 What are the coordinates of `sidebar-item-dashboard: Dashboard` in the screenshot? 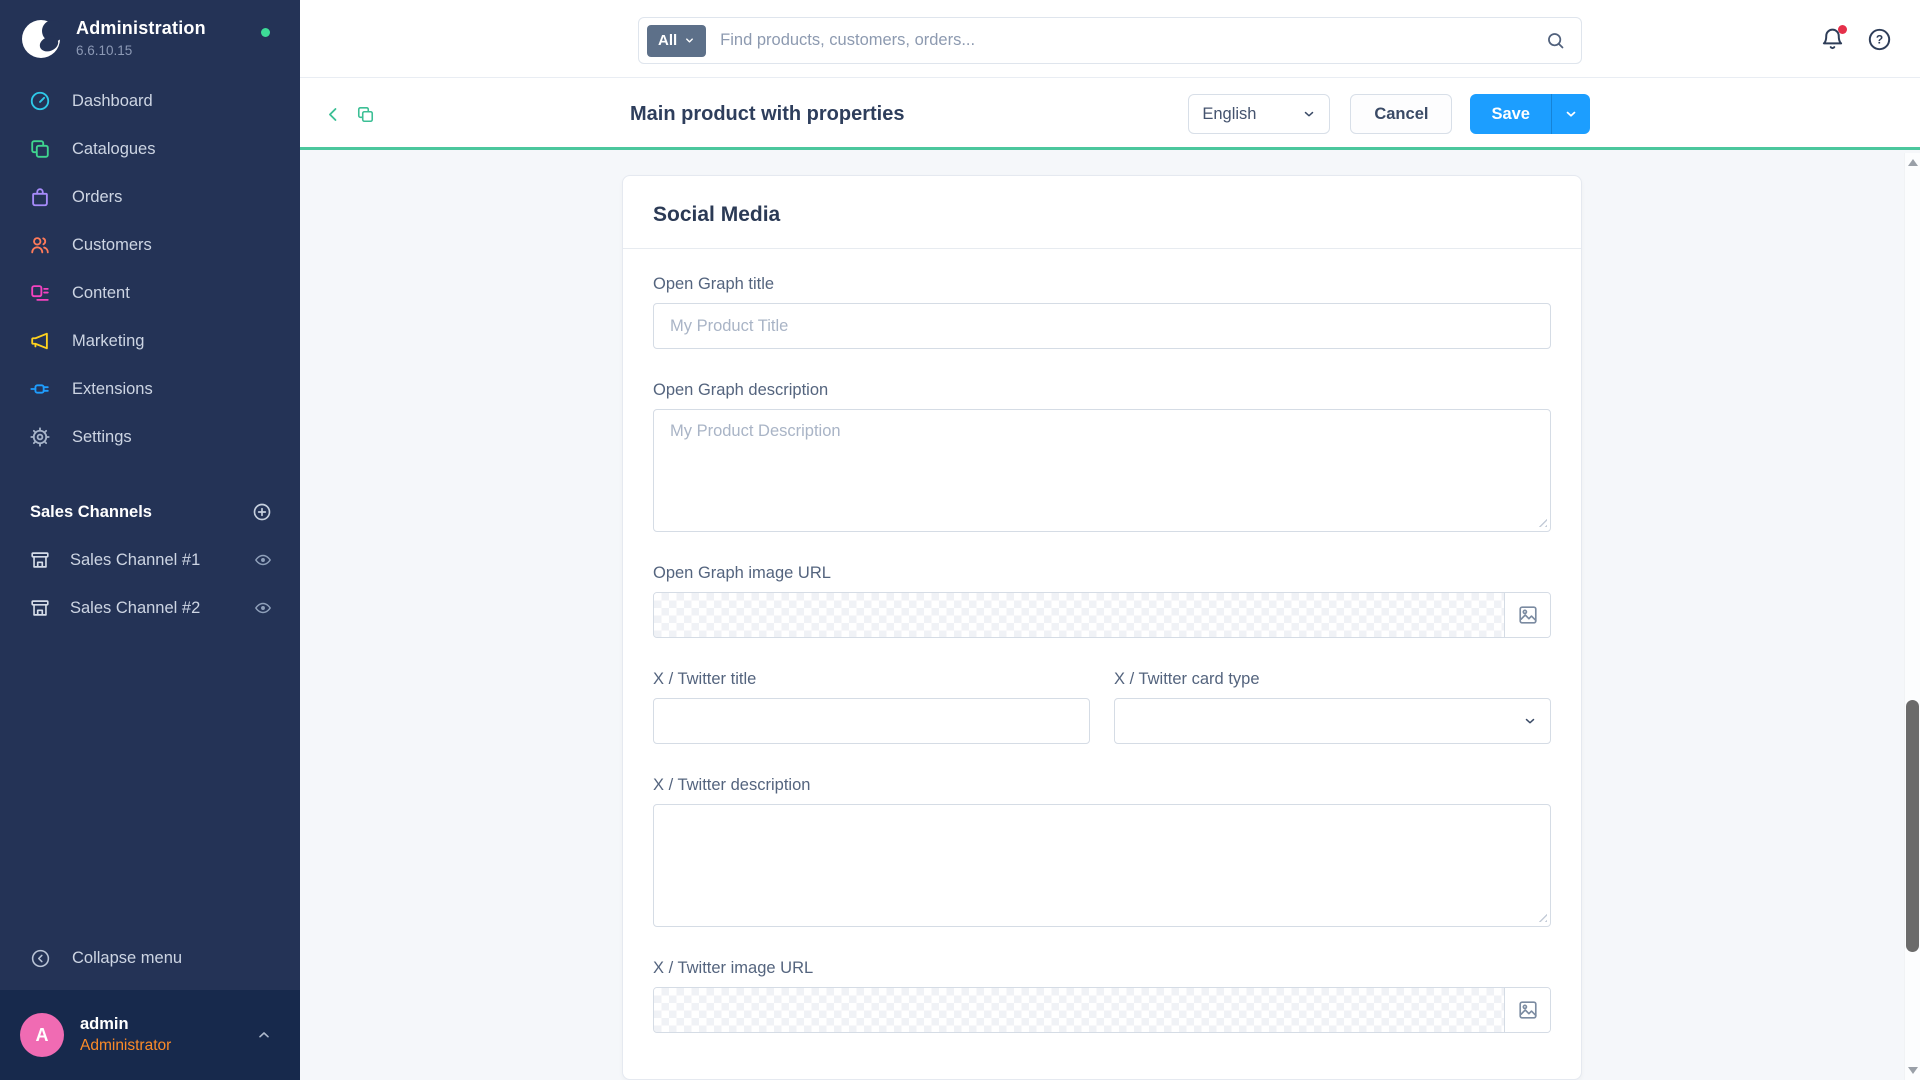 It's located at (150, 101).